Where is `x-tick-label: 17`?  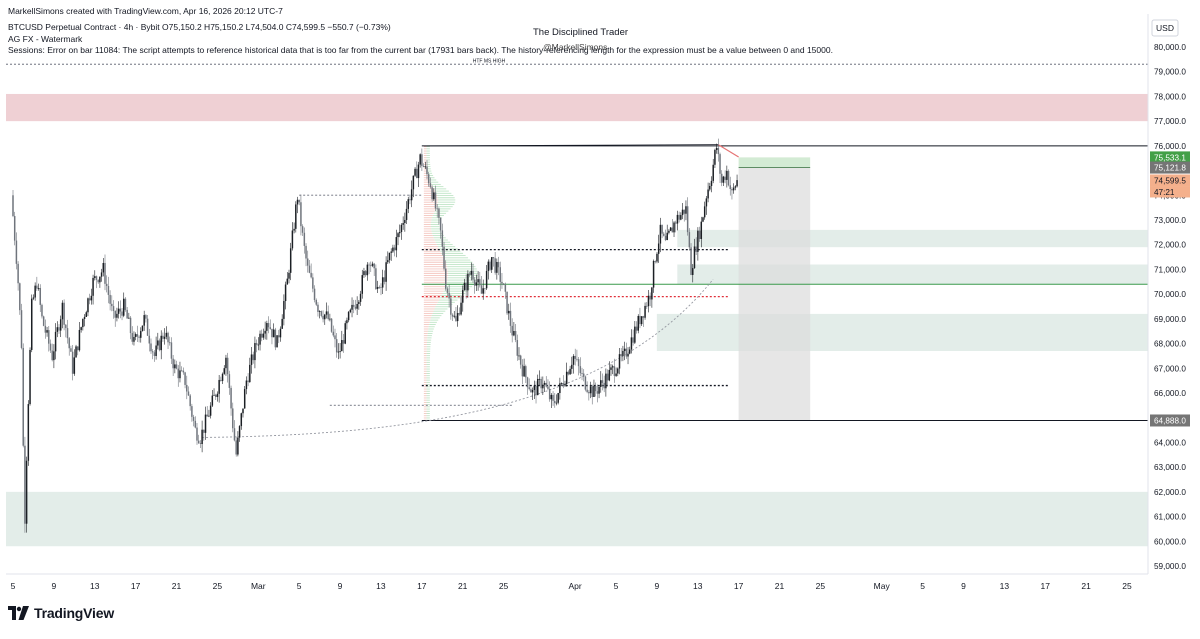
x-tick-label: 17 is located at coordinates (422, 586).